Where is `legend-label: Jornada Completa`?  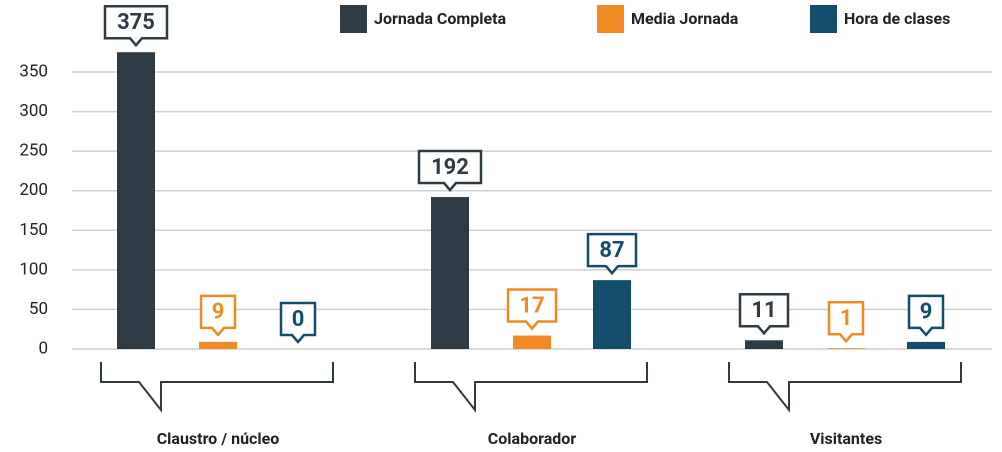 legend-label: Jornada Completa is located at coordinates (440, 18).